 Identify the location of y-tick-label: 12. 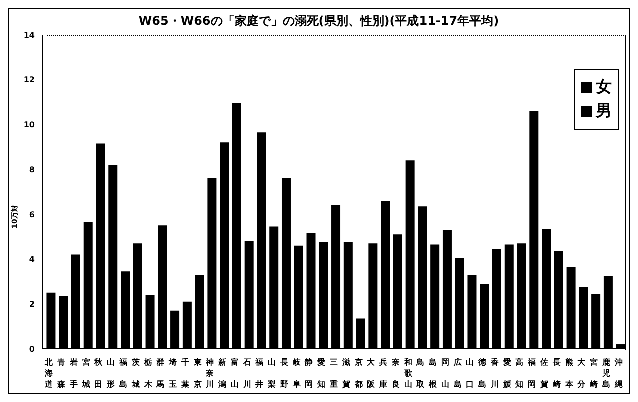
(29, 80).